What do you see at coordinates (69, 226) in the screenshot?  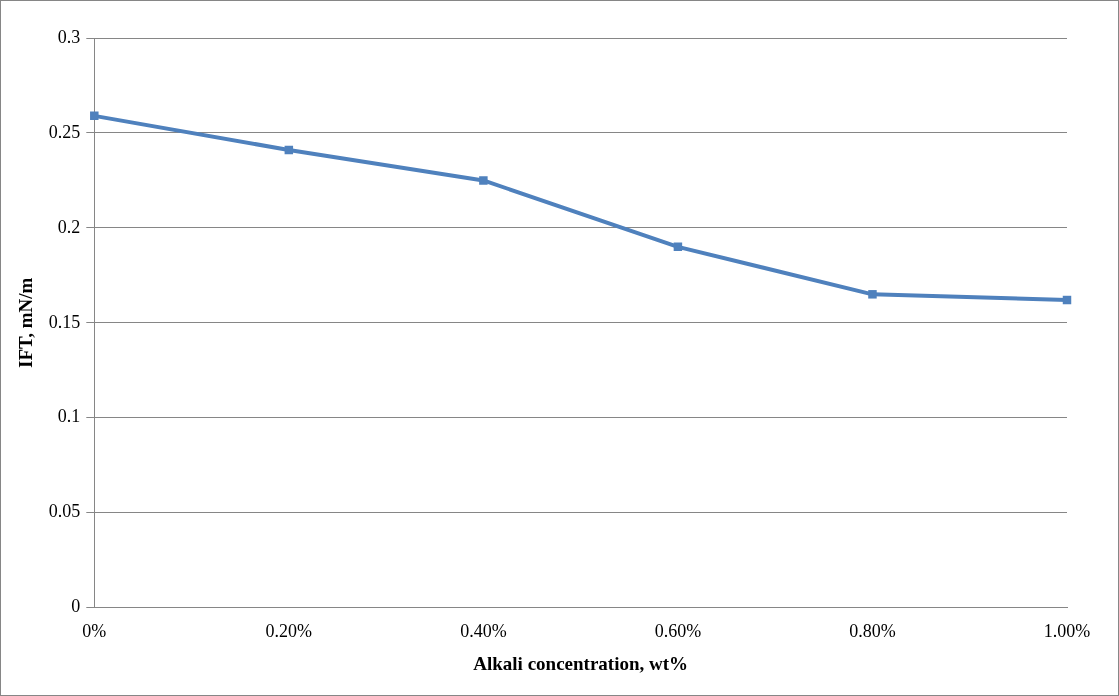 I see `y-tick-label: 0.2` at bounding box center [69, 226].